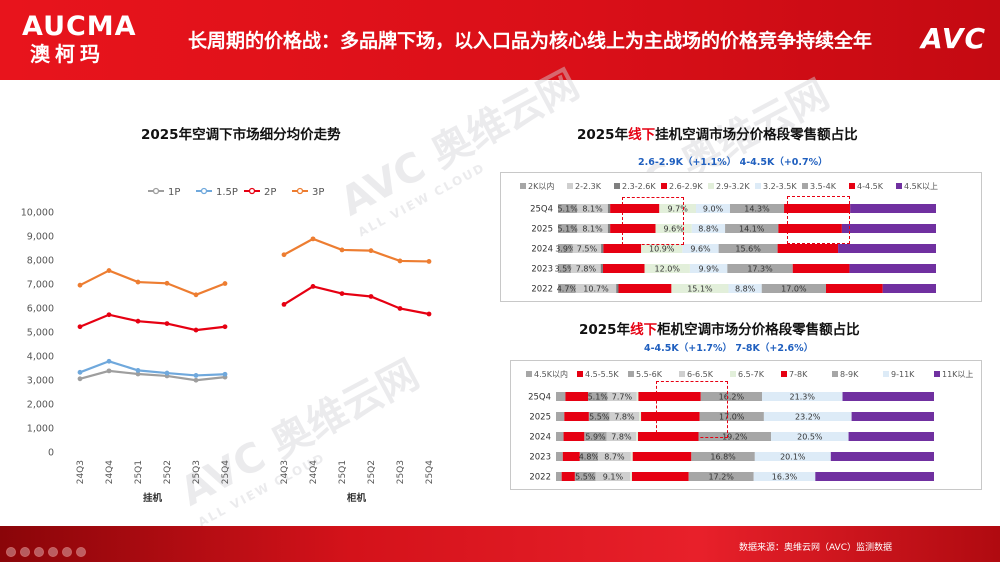 The image size is (1000, 562). Describe the element at coordinates (40, 333) in the screenshot. I see `y-tick-label: 5,000` at that location.